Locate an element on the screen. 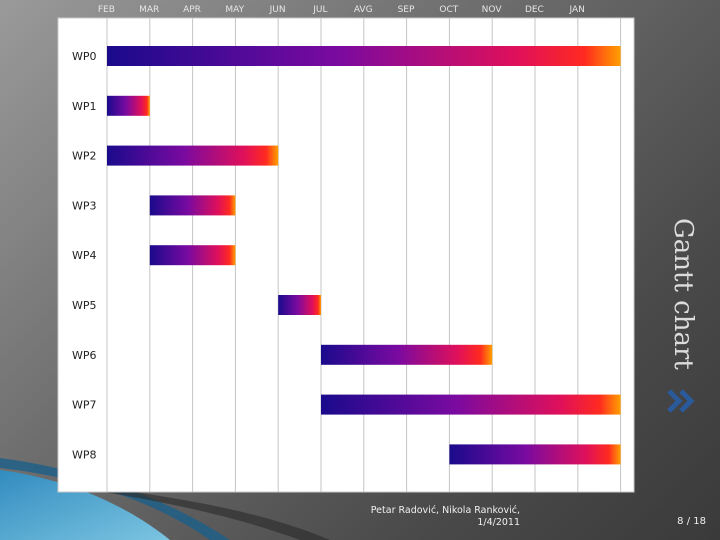  task-label: WP7 is located at coordinates (84, 405).